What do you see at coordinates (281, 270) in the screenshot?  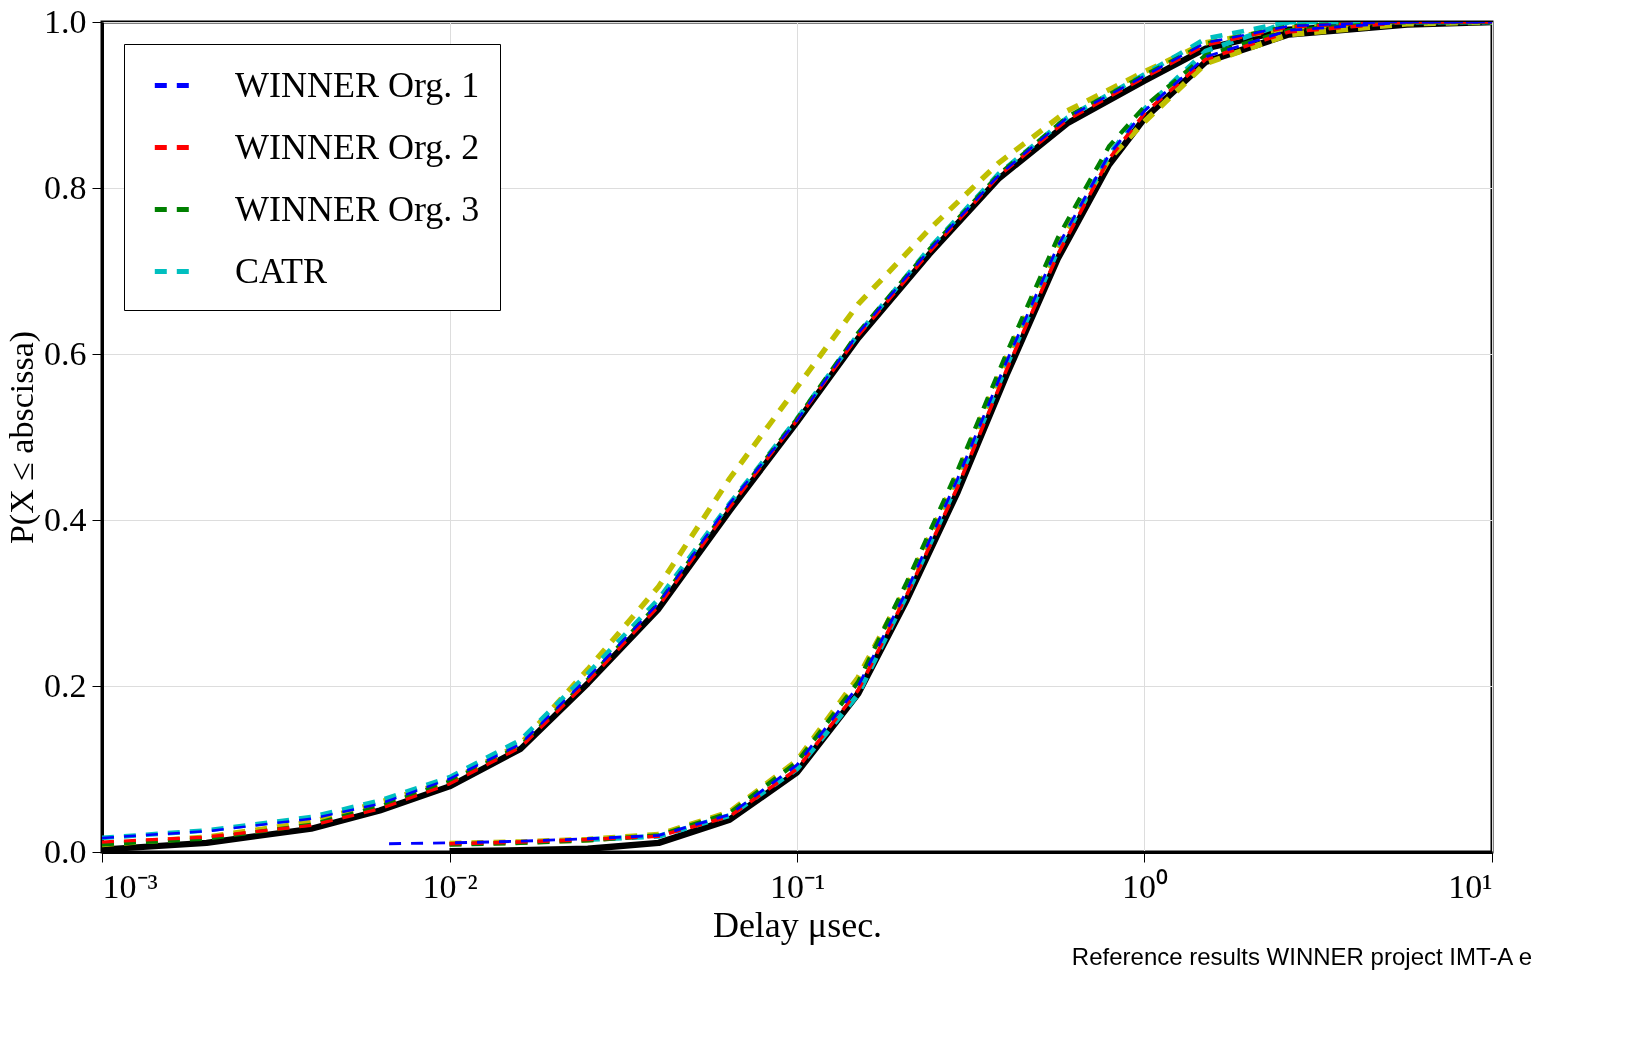 I see `legend-label: CATR` at bounding box center [281, 270].